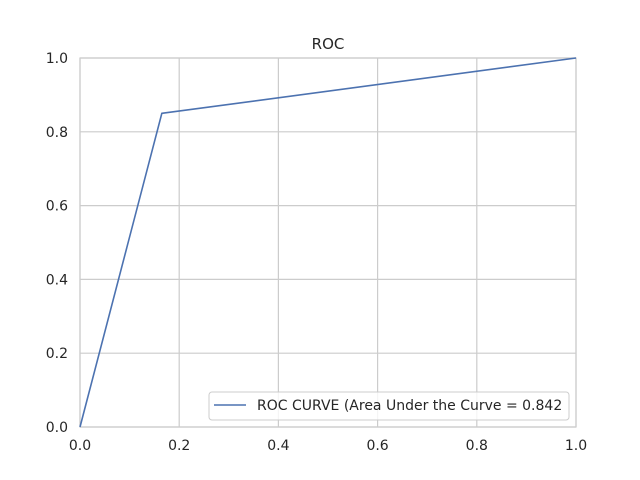 The width and height of the screenshot is (640, 480). I want to click on x-tick-label: 0.4, so click(278, 446).